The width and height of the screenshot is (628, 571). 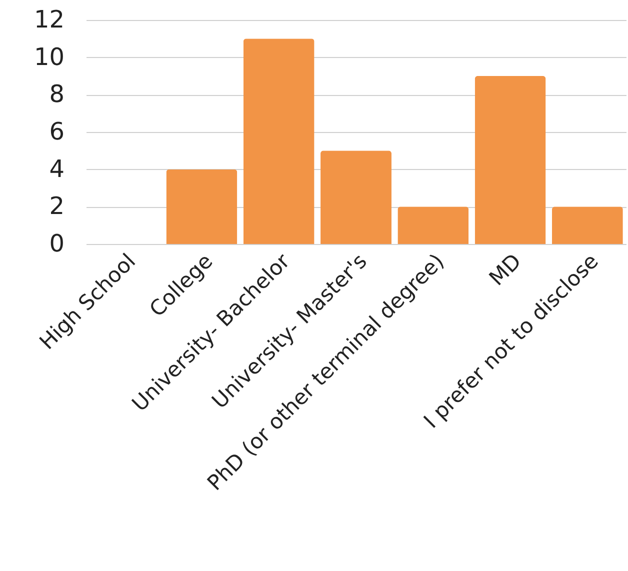 What do you see at coordinates (505, 269) in the screenshot?
I see `x-tick-label: MD` at bounding box center [505, 269].